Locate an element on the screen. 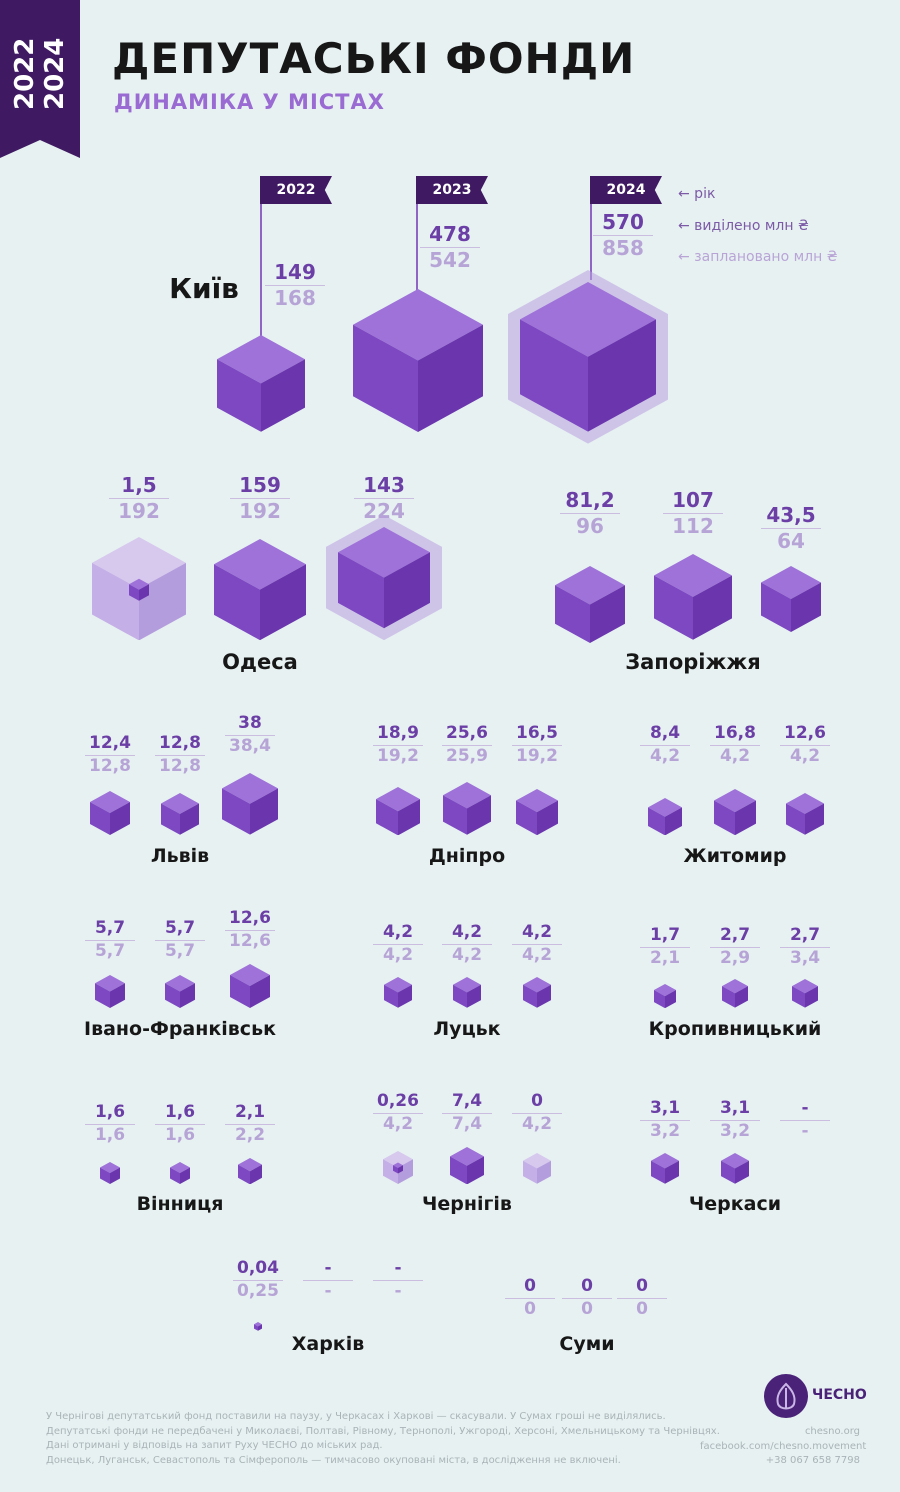 Image resolution: width=900 pixels, height=1492 pixels. allocated-value: 107 is located at coordinates (693, 502).